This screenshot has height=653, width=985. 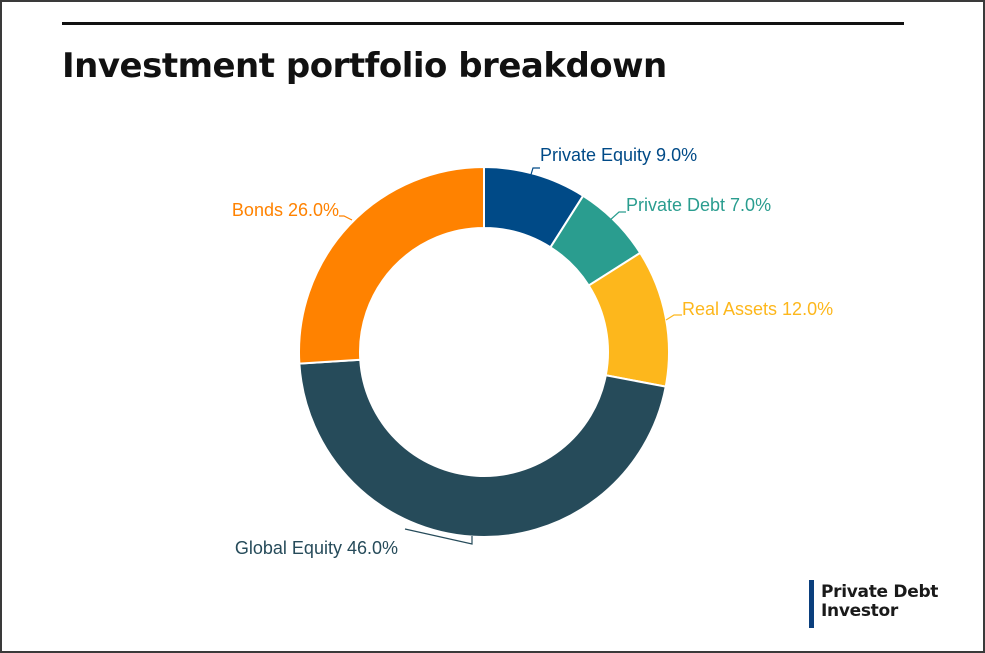 What do you see at coordinates (698, 205) in the screenshot?
I see `slice-label-private-debt: Private Debt 7.0%` at bounding box center [698, 205].